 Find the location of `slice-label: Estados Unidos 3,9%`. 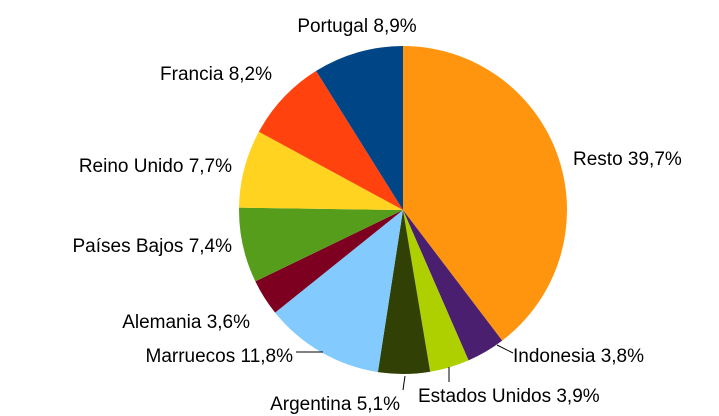

slice-label: Estados Unidos 3,9% is located at coordinates (509, 396).